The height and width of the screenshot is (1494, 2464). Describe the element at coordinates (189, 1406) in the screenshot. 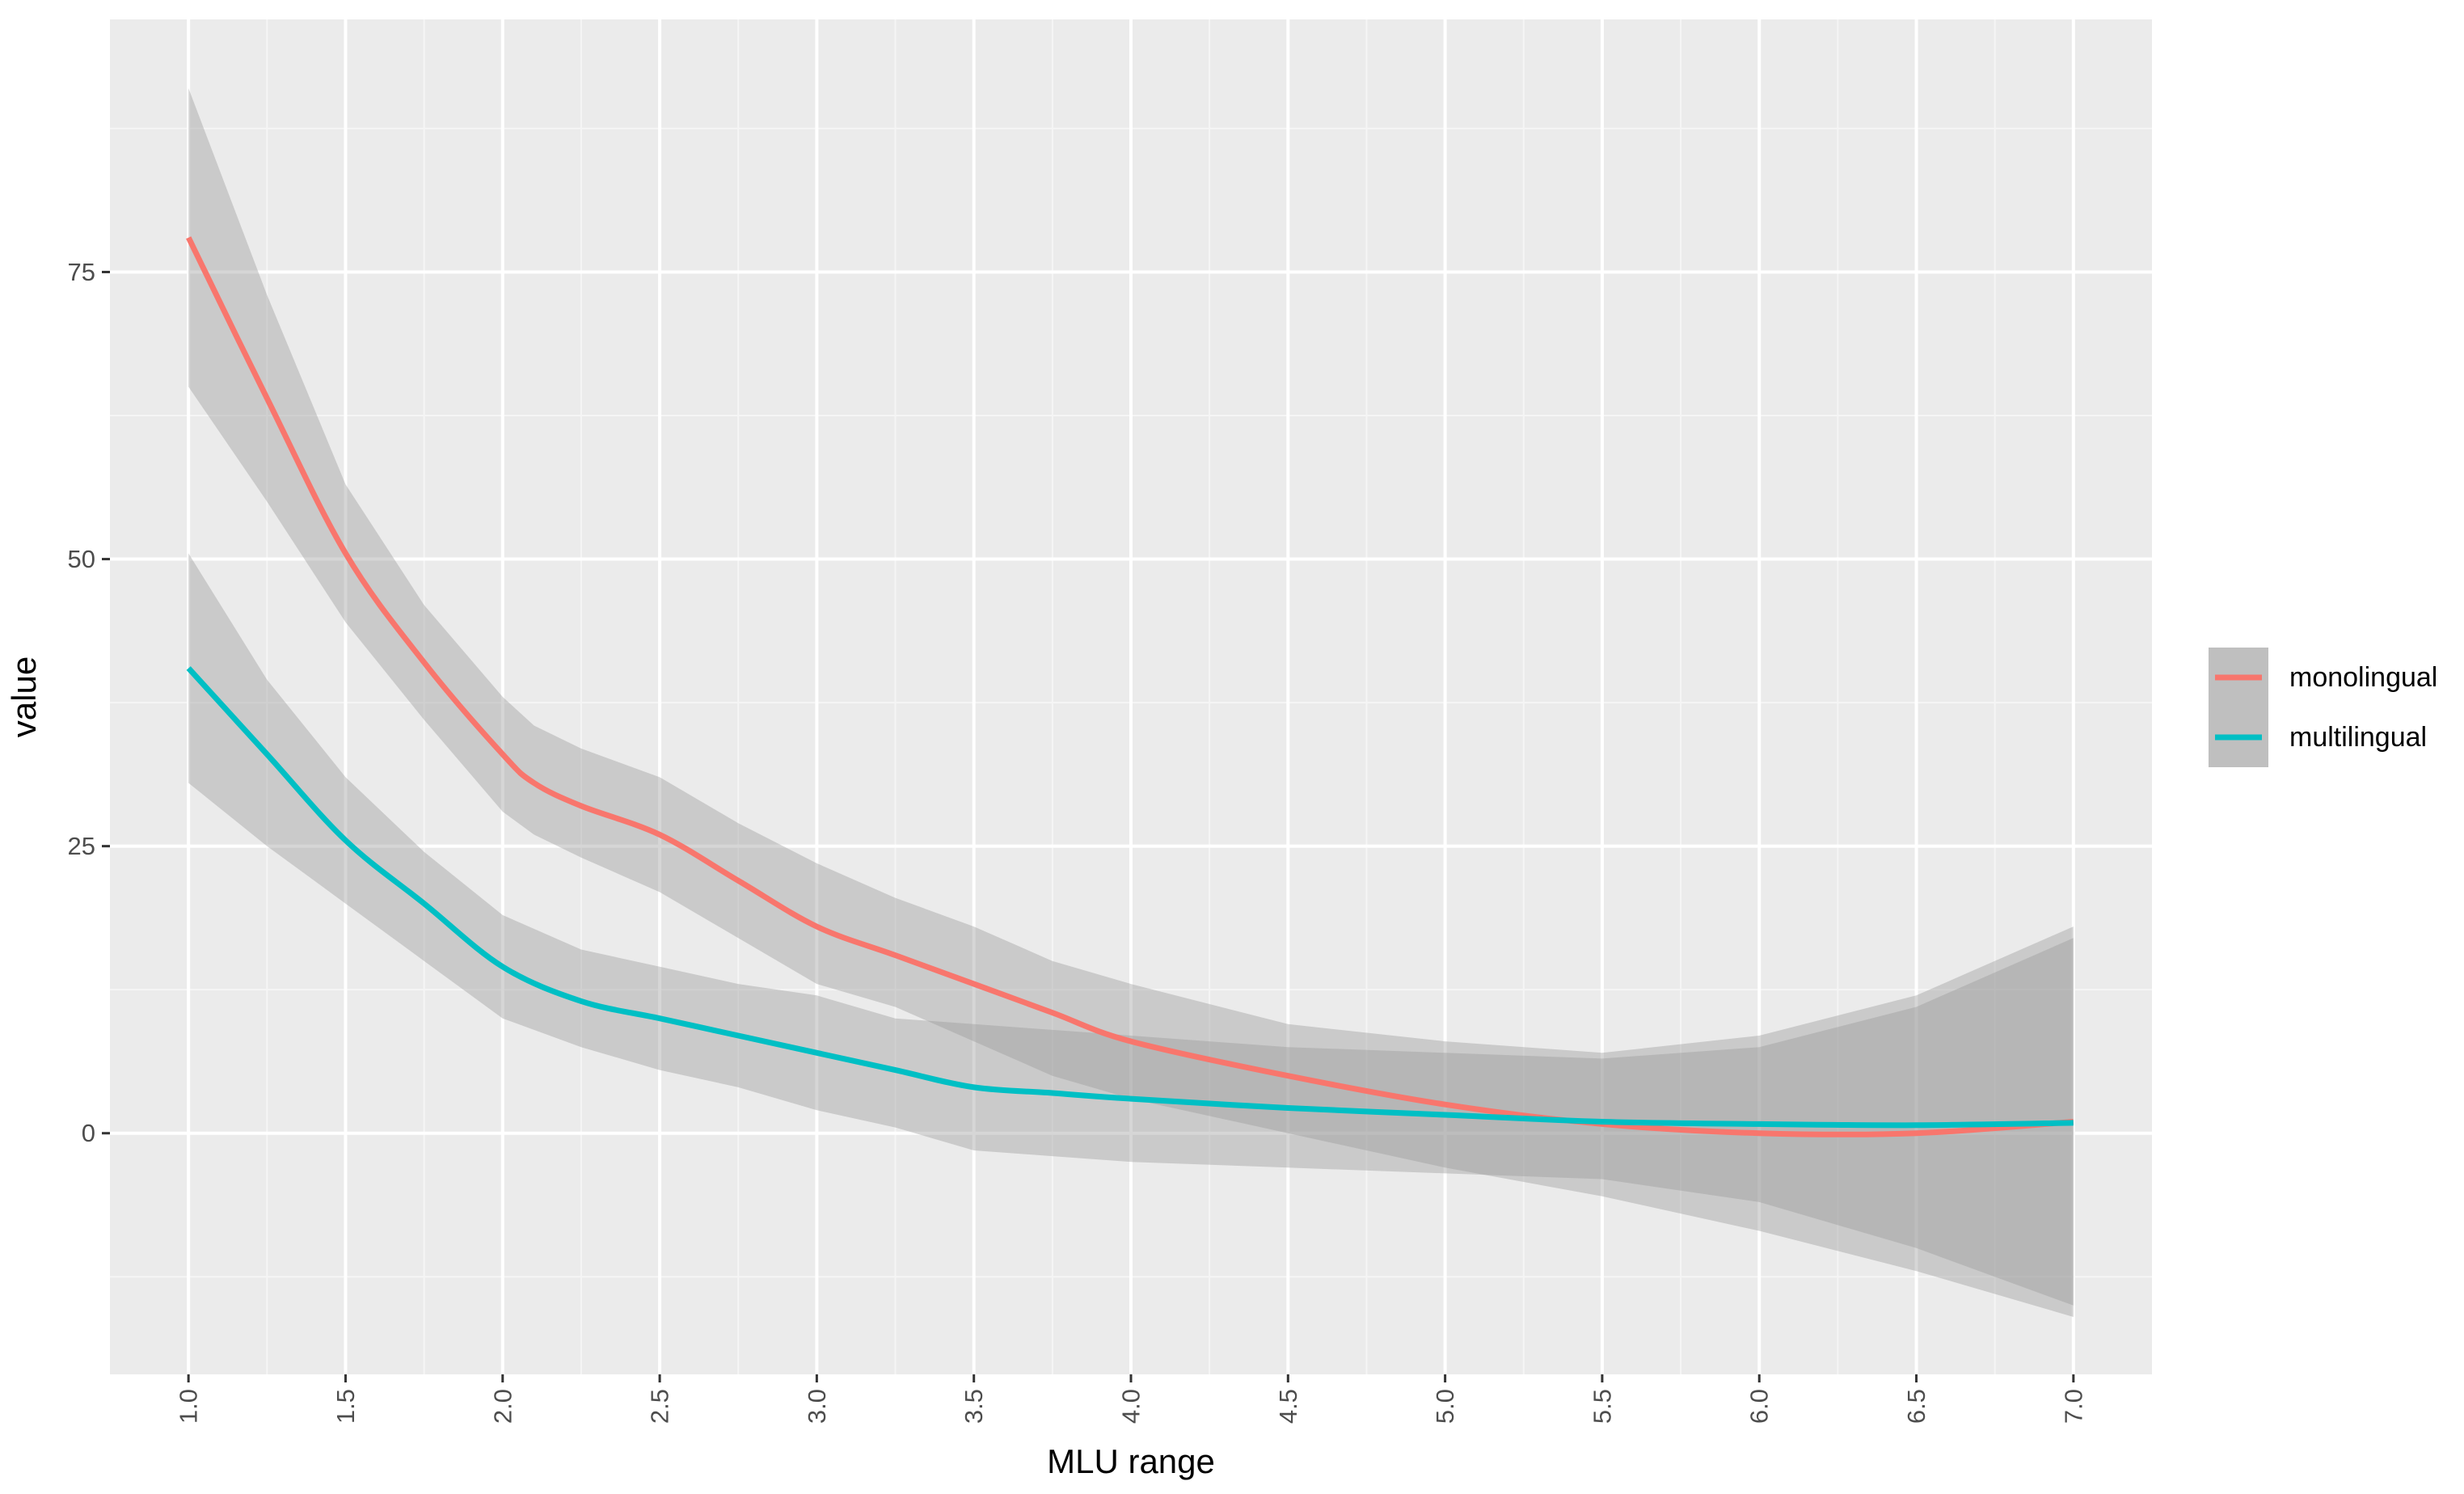

I see `x-tick-label: 1.0` at that location.